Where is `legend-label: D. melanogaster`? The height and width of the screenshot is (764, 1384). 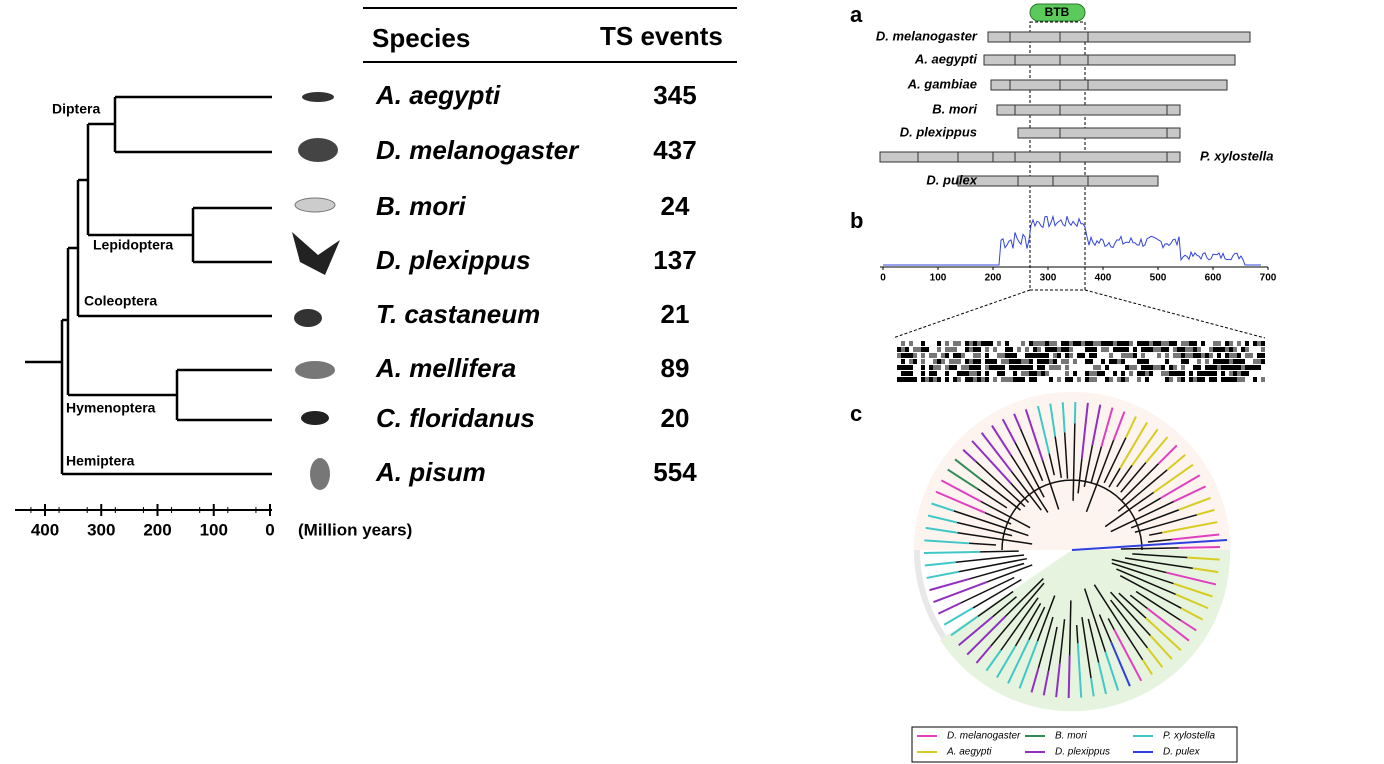 legend-label: D. melanogaster is located at coordinates (984, 736).